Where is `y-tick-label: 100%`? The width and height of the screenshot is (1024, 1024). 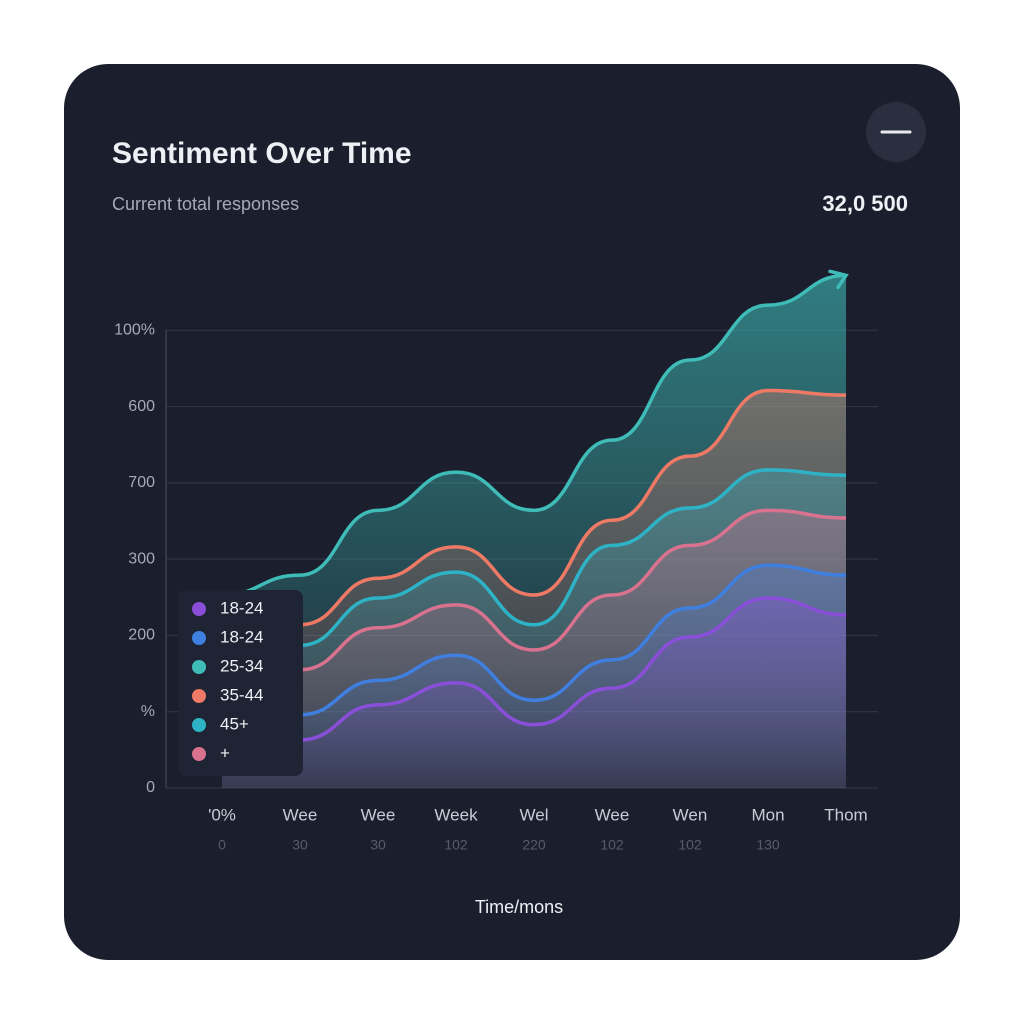 y-tick-label: 100% is located at coordinates (134, 330).